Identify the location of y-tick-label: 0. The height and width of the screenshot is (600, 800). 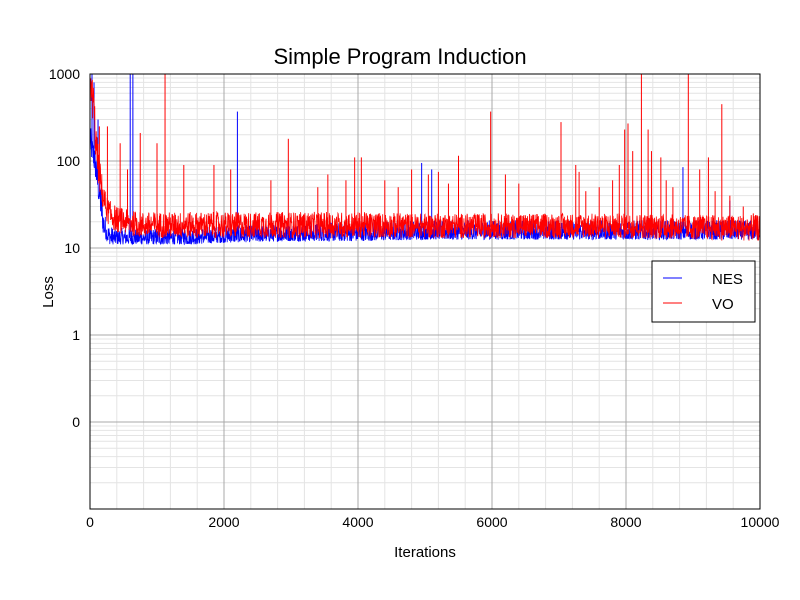
(76, 422).